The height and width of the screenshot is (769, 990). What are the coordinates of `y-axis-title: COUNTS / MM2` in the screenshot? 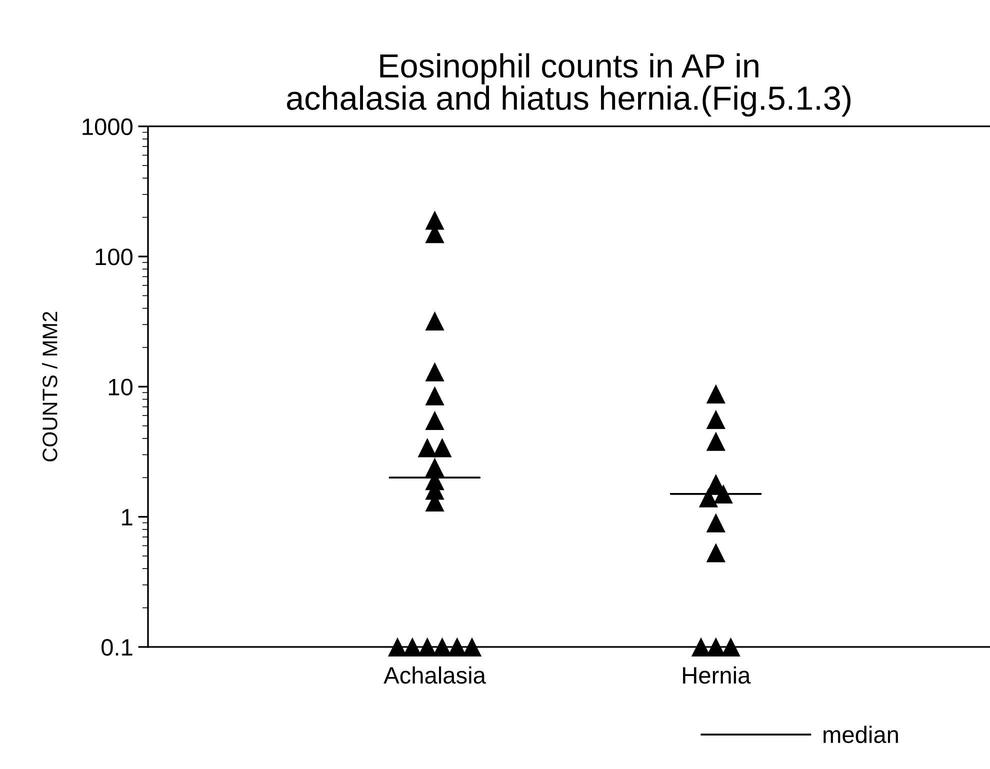 It's located at (50, 387).